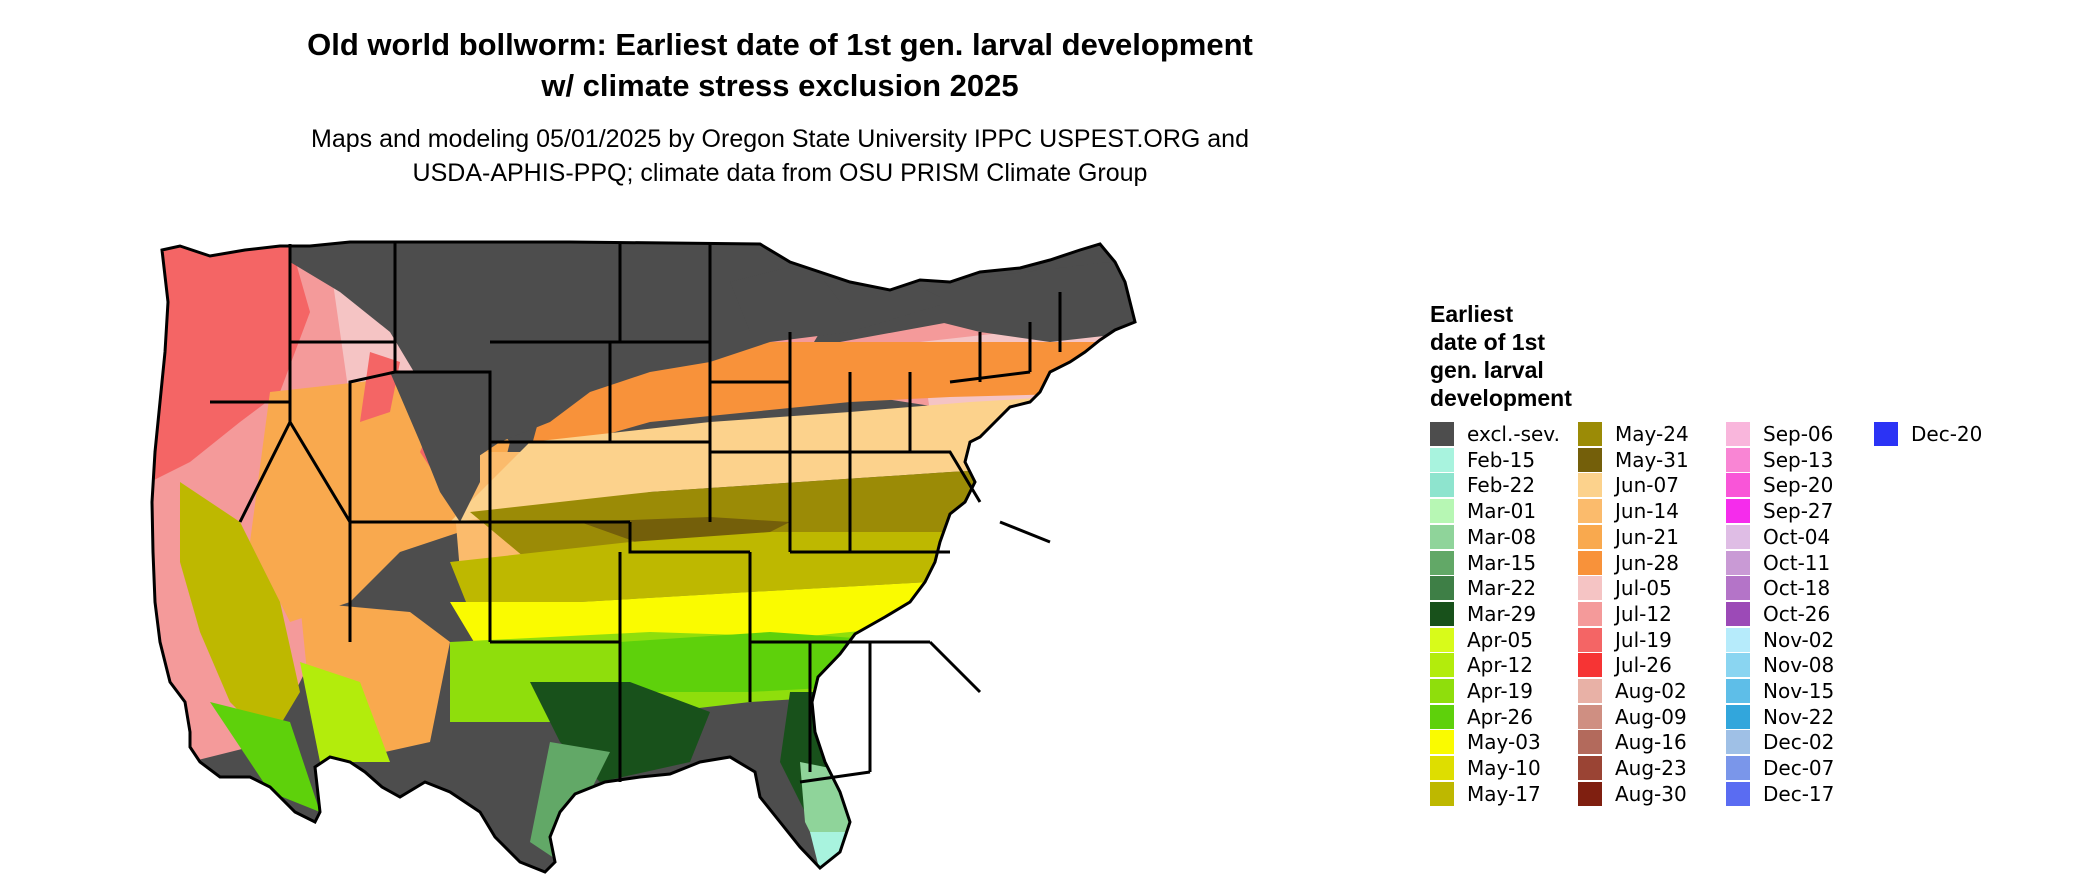  Describe the element at coordinates (1799, 665) in the screenshot. I see `legend-label: Nov-08` at that location.